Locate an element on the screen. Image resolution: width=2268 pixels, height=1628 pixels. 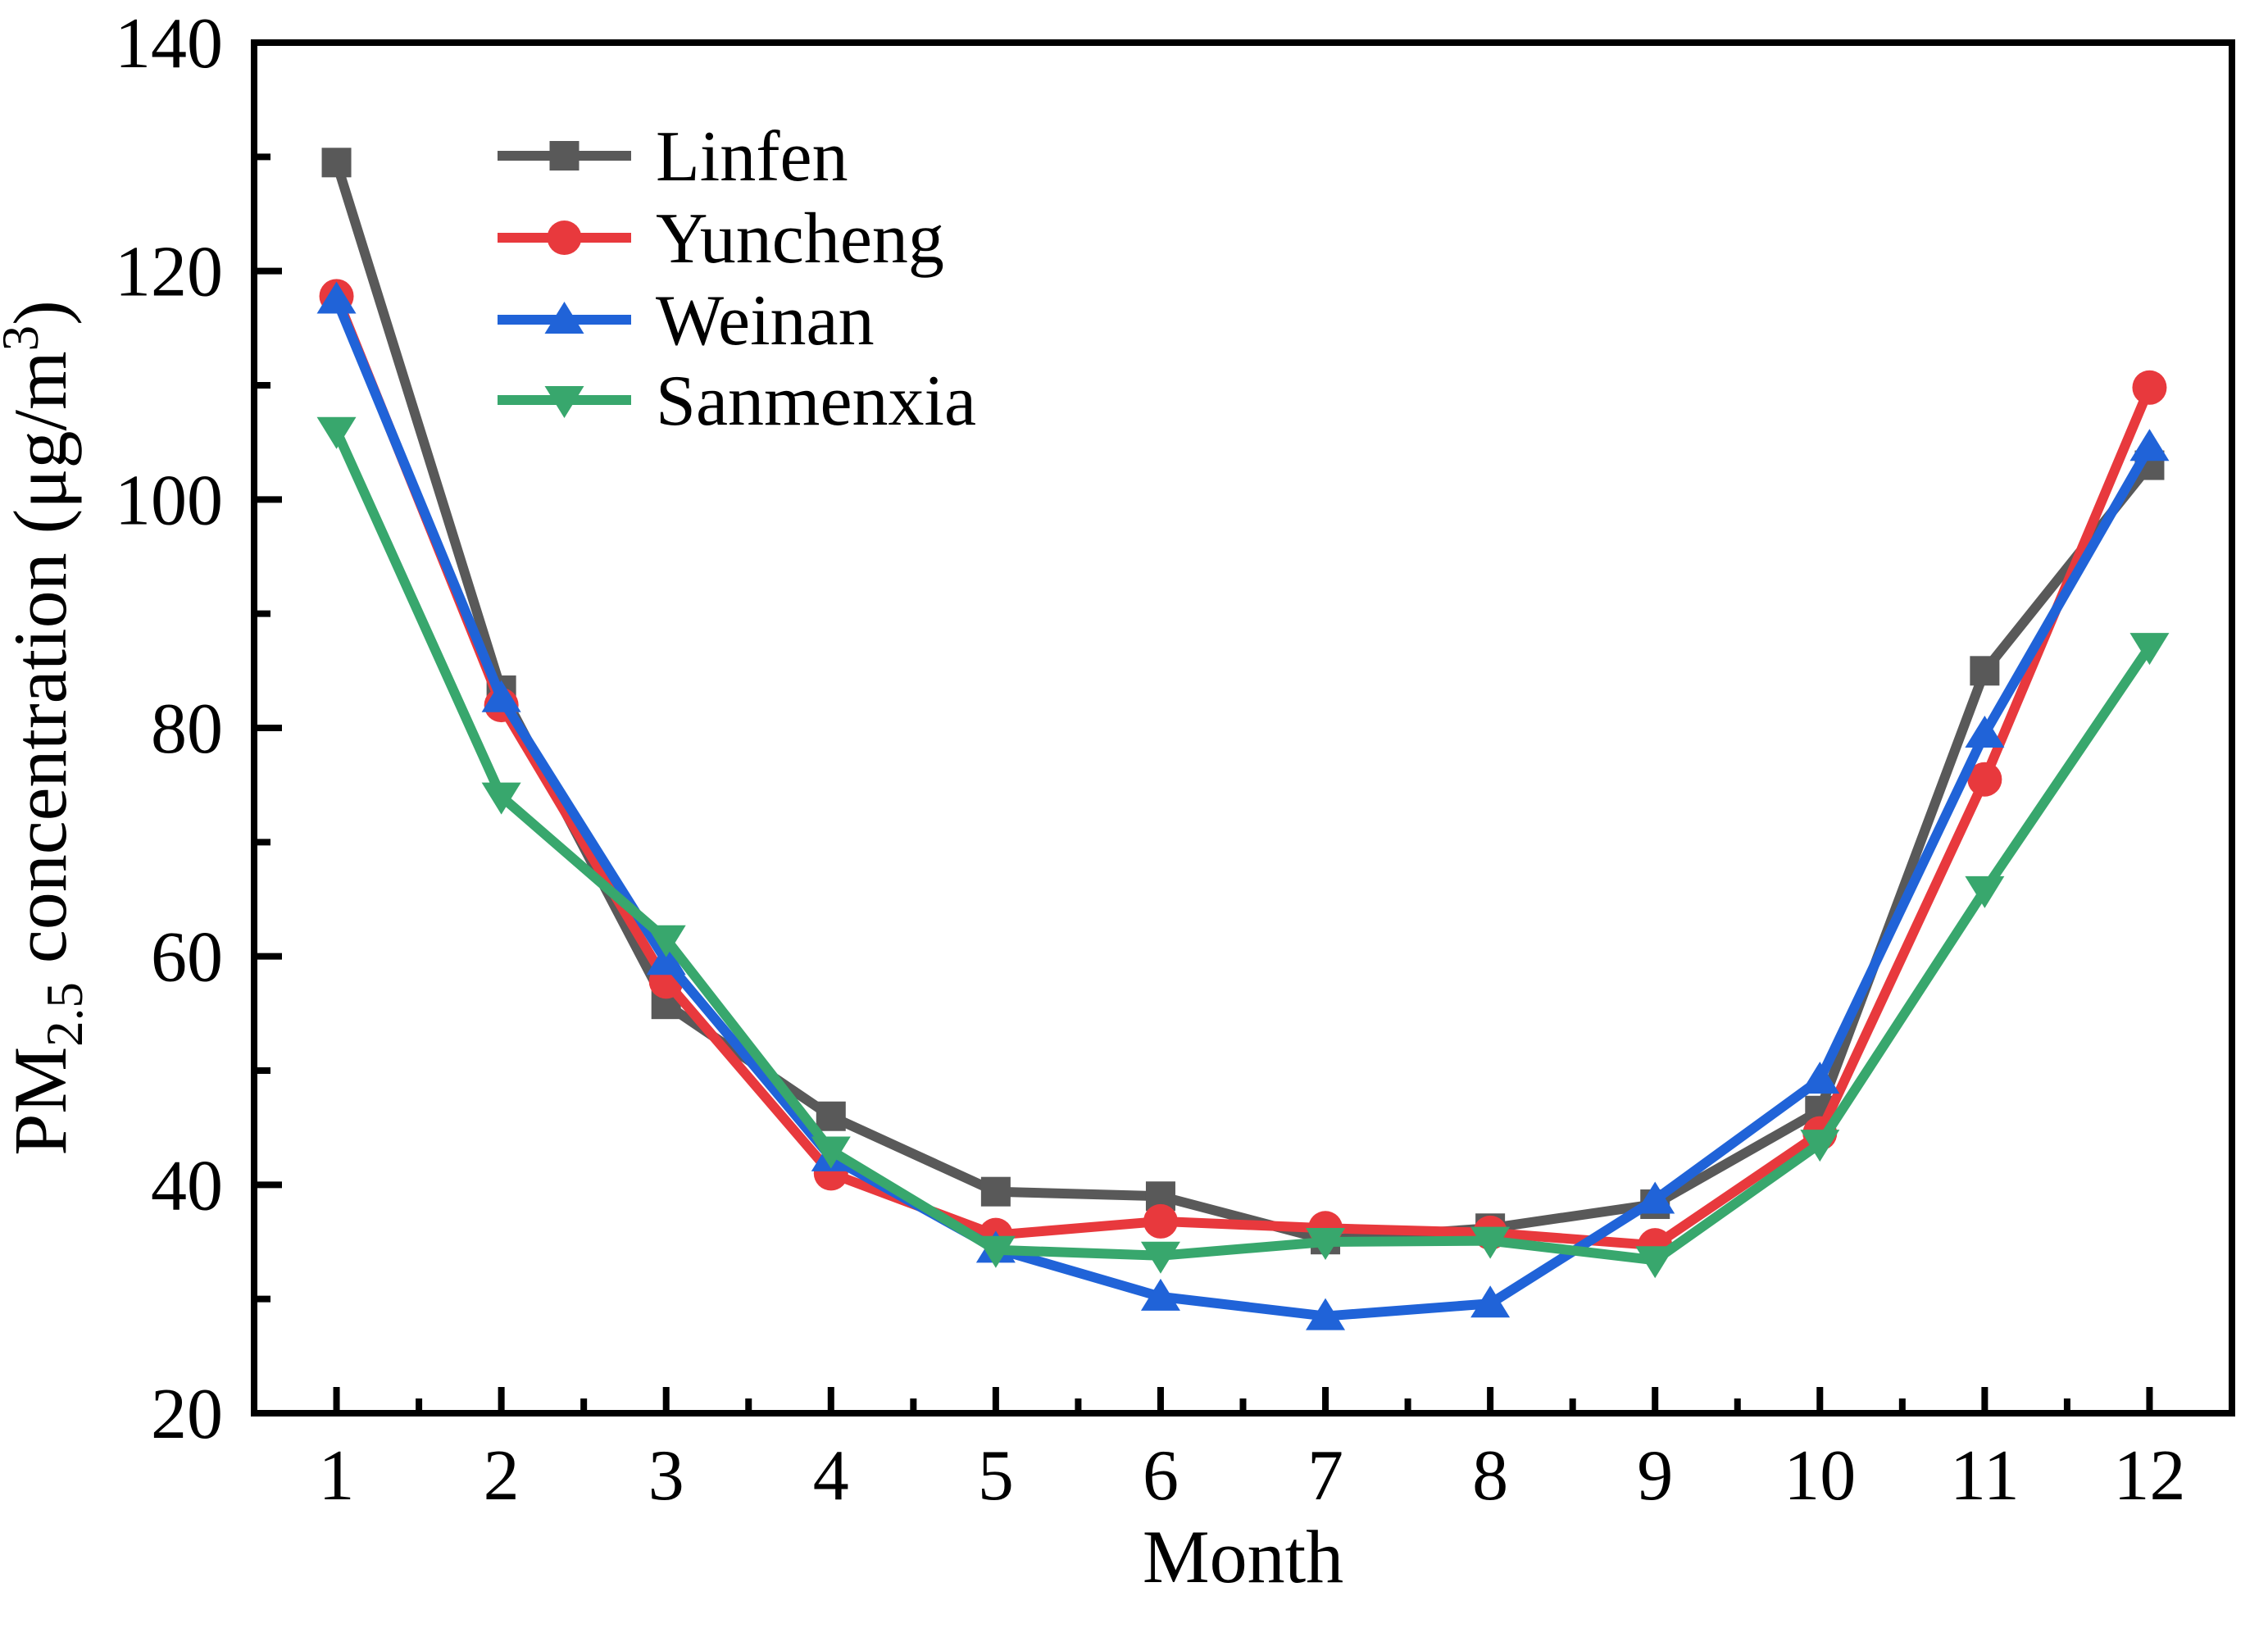
x-axis-tick-label: 3 is located at coordinates (666, 1476).